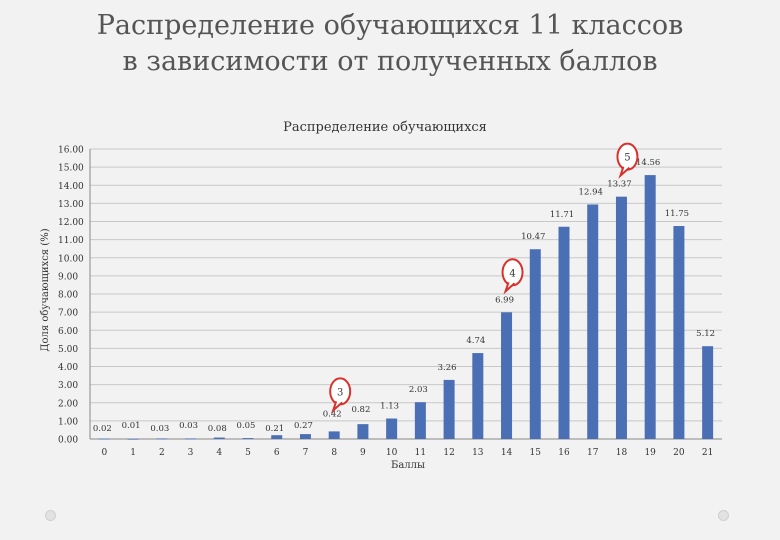  I want to click on data-label: 5.12, so click(705, 334).